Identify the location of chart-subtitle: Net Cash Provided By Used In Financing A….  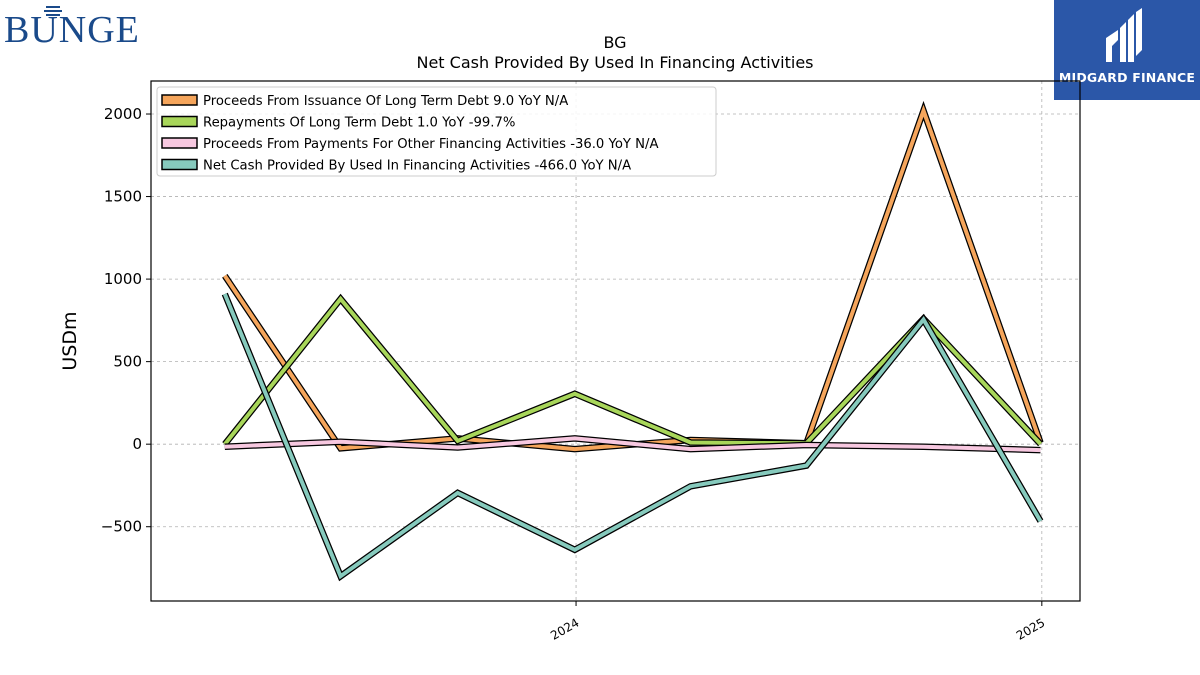
(614, 62).